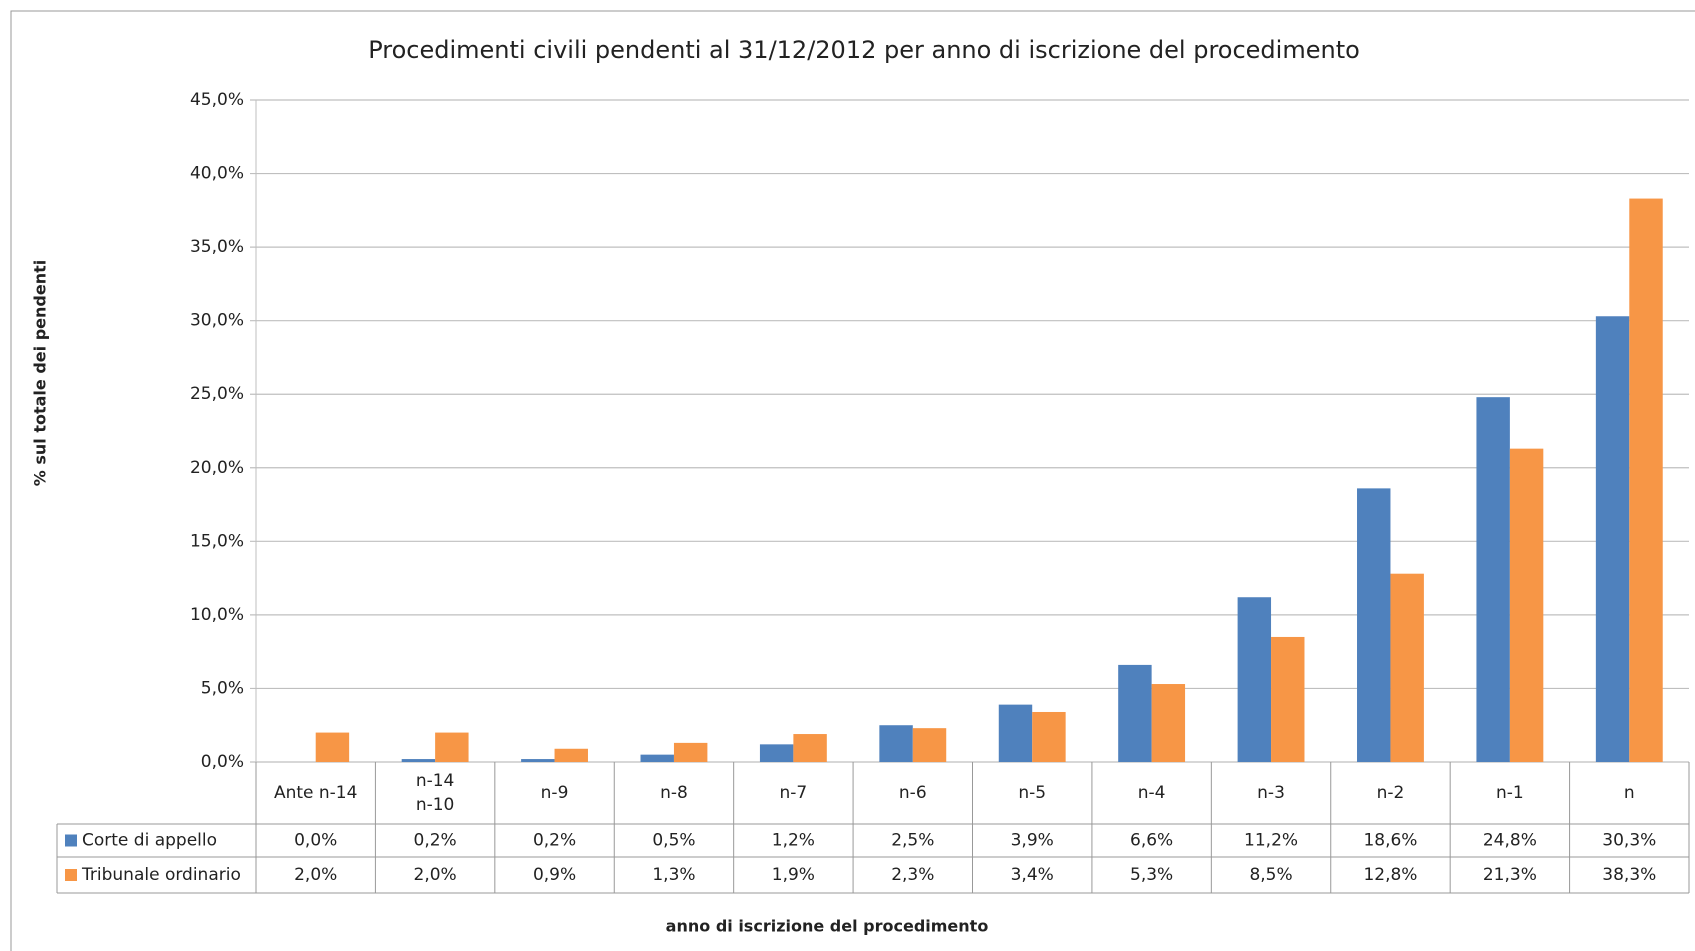 This screenshot has height=951, width=1695. I want to click on data-label: 8,5%, so click(1270, 875).